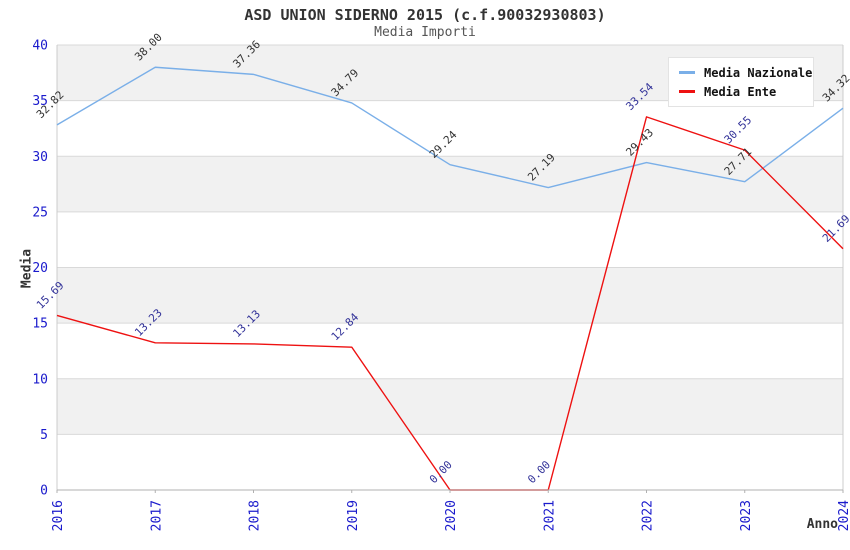 This screenshot has height=550, width=850. What do you see at coordinates (549, 515) in the screenshot?
I see `x-tick-label: 2021` at bounding box center [549, 515].